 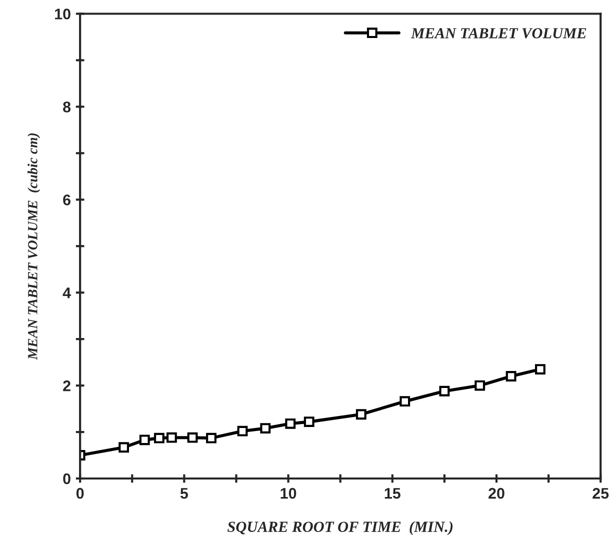 What do you see at coordinates (340, 528) in the screenshot?
I see `x-axis-title: SQUARE ROOT OF TIME (MIN.)` at bounding box center [340, 528].